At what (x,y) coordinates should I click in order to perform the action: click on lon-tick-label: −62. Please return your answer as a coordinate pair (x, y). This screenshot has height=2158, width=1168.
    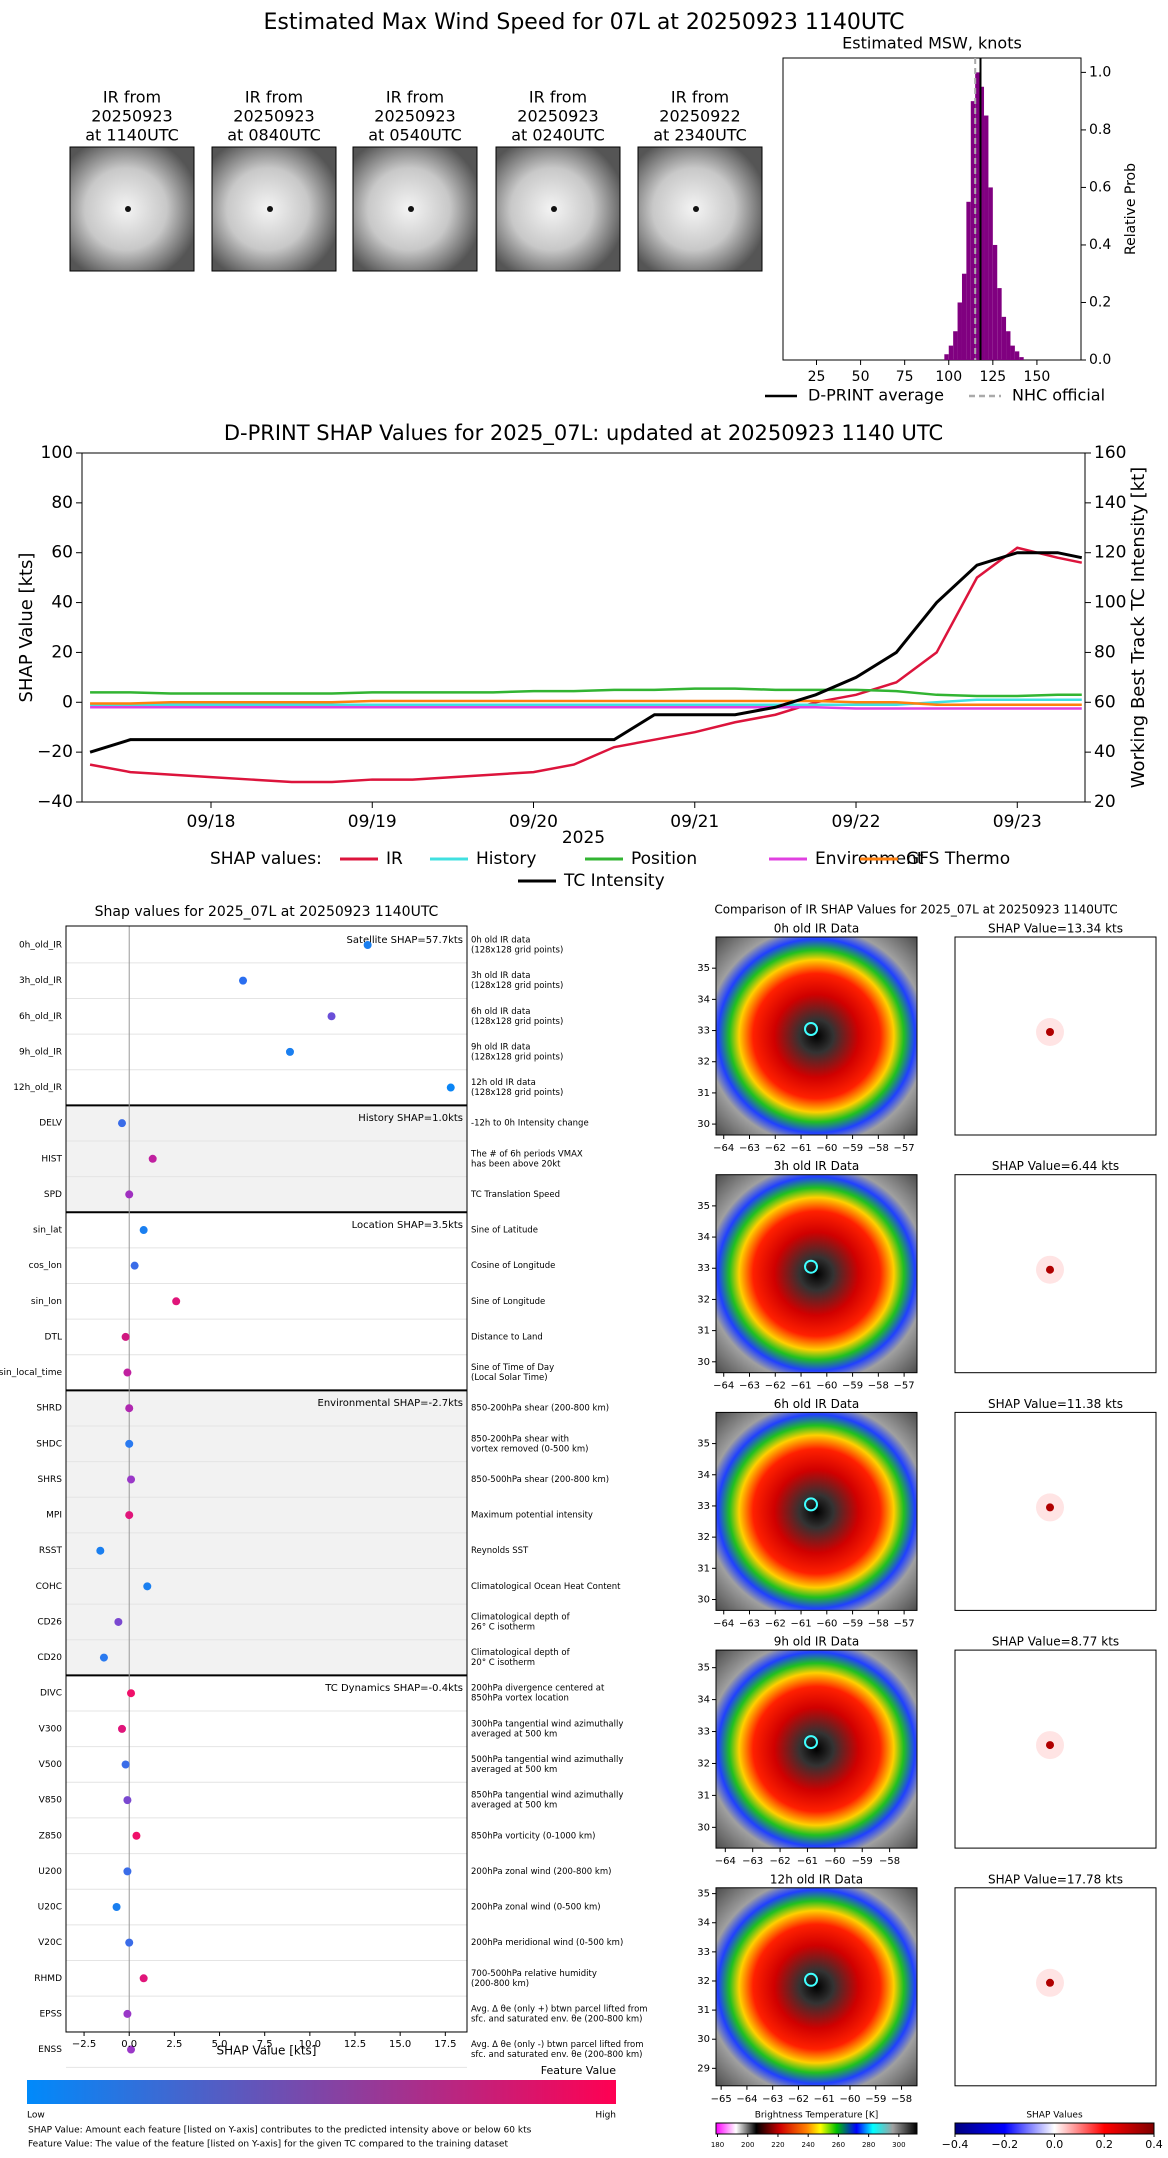
    Looking at the image, I should click on (798, 2099).